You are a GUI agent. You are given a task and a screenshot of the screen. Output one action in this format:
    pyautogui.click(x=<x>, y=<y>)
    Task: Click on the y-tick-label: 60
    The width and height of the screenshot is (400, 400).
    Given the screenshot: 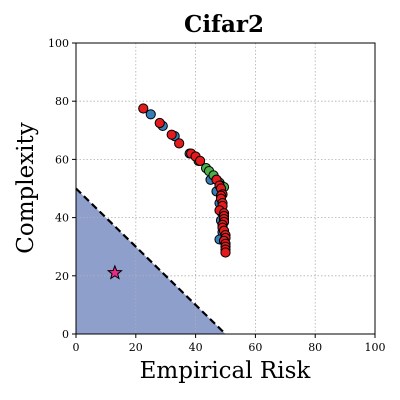 What is the action you would take?
    pyautogui.click(x=62, y=159)
    